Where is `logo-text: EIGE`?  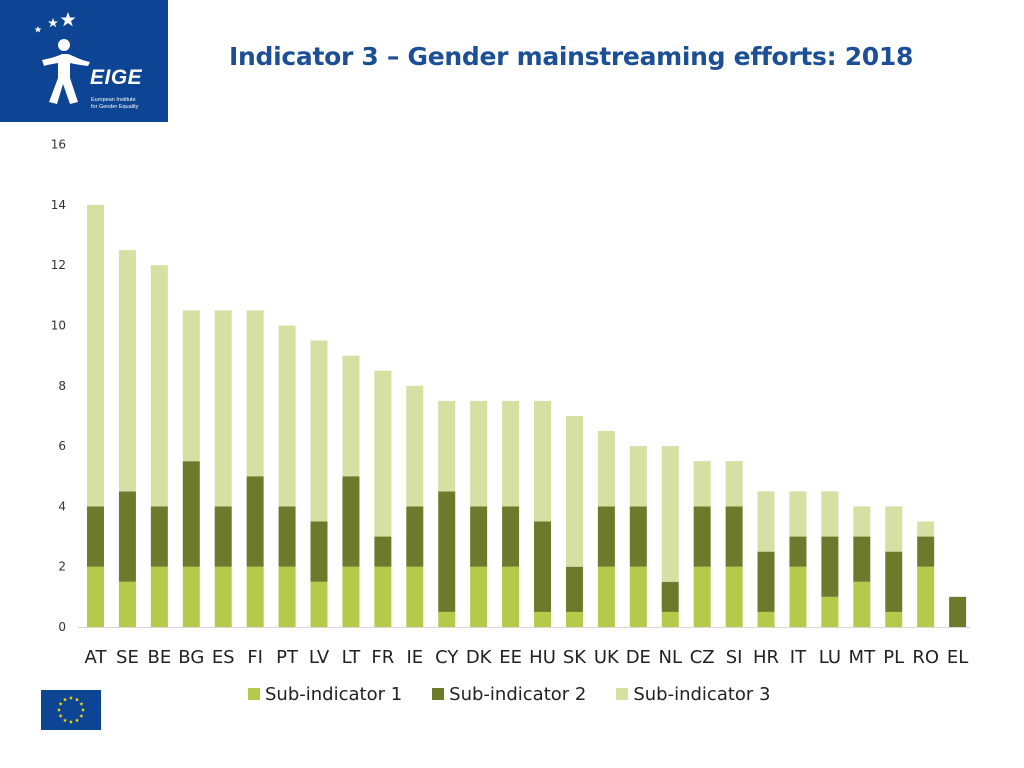
logo-text: EIGE is located at coordinates (116, 77).